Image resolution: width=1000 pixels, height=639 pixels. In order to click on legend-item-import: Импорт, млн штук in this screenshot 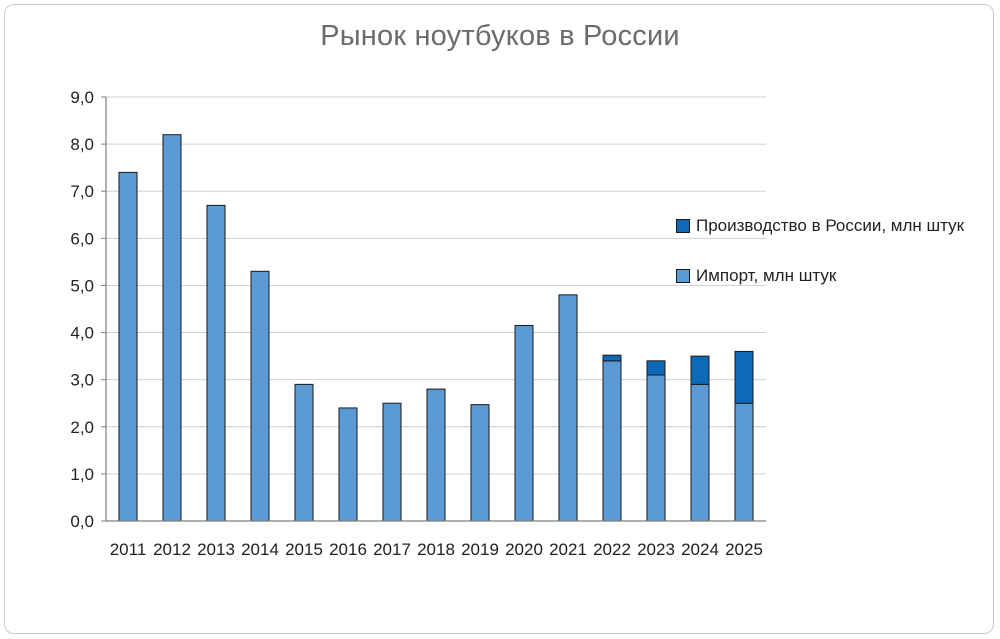, I will do `click(820, 276)`.